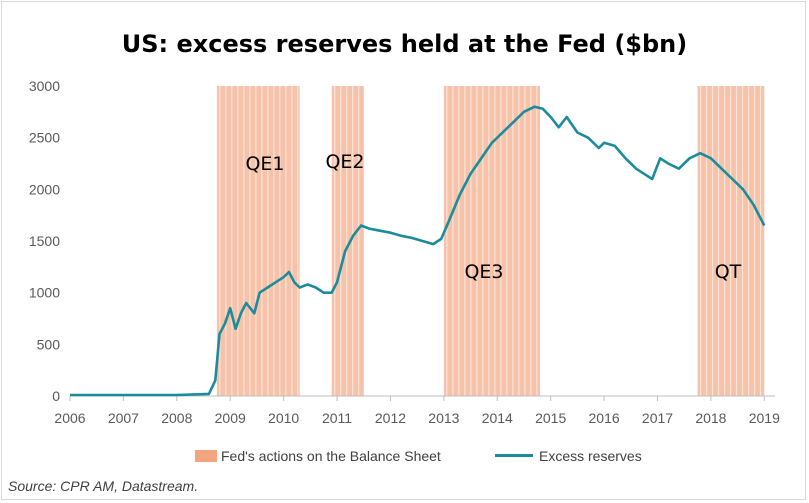  I want to click on x-tick-label: 2008, so click(176, 418).